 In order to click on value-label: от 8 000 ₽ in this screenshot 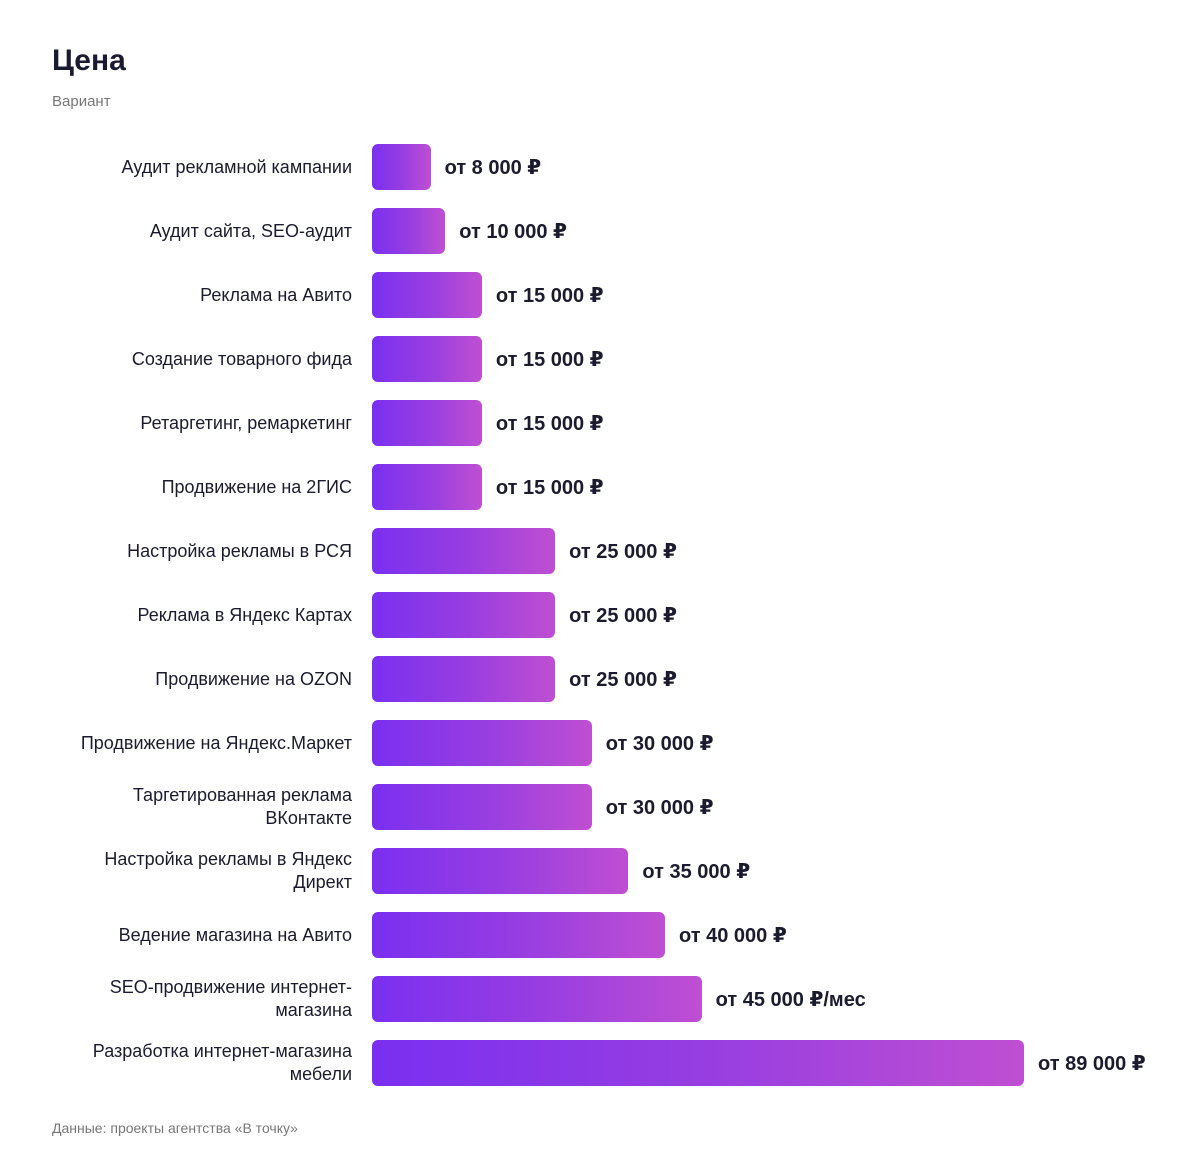, I will do `click(493, 167)`.